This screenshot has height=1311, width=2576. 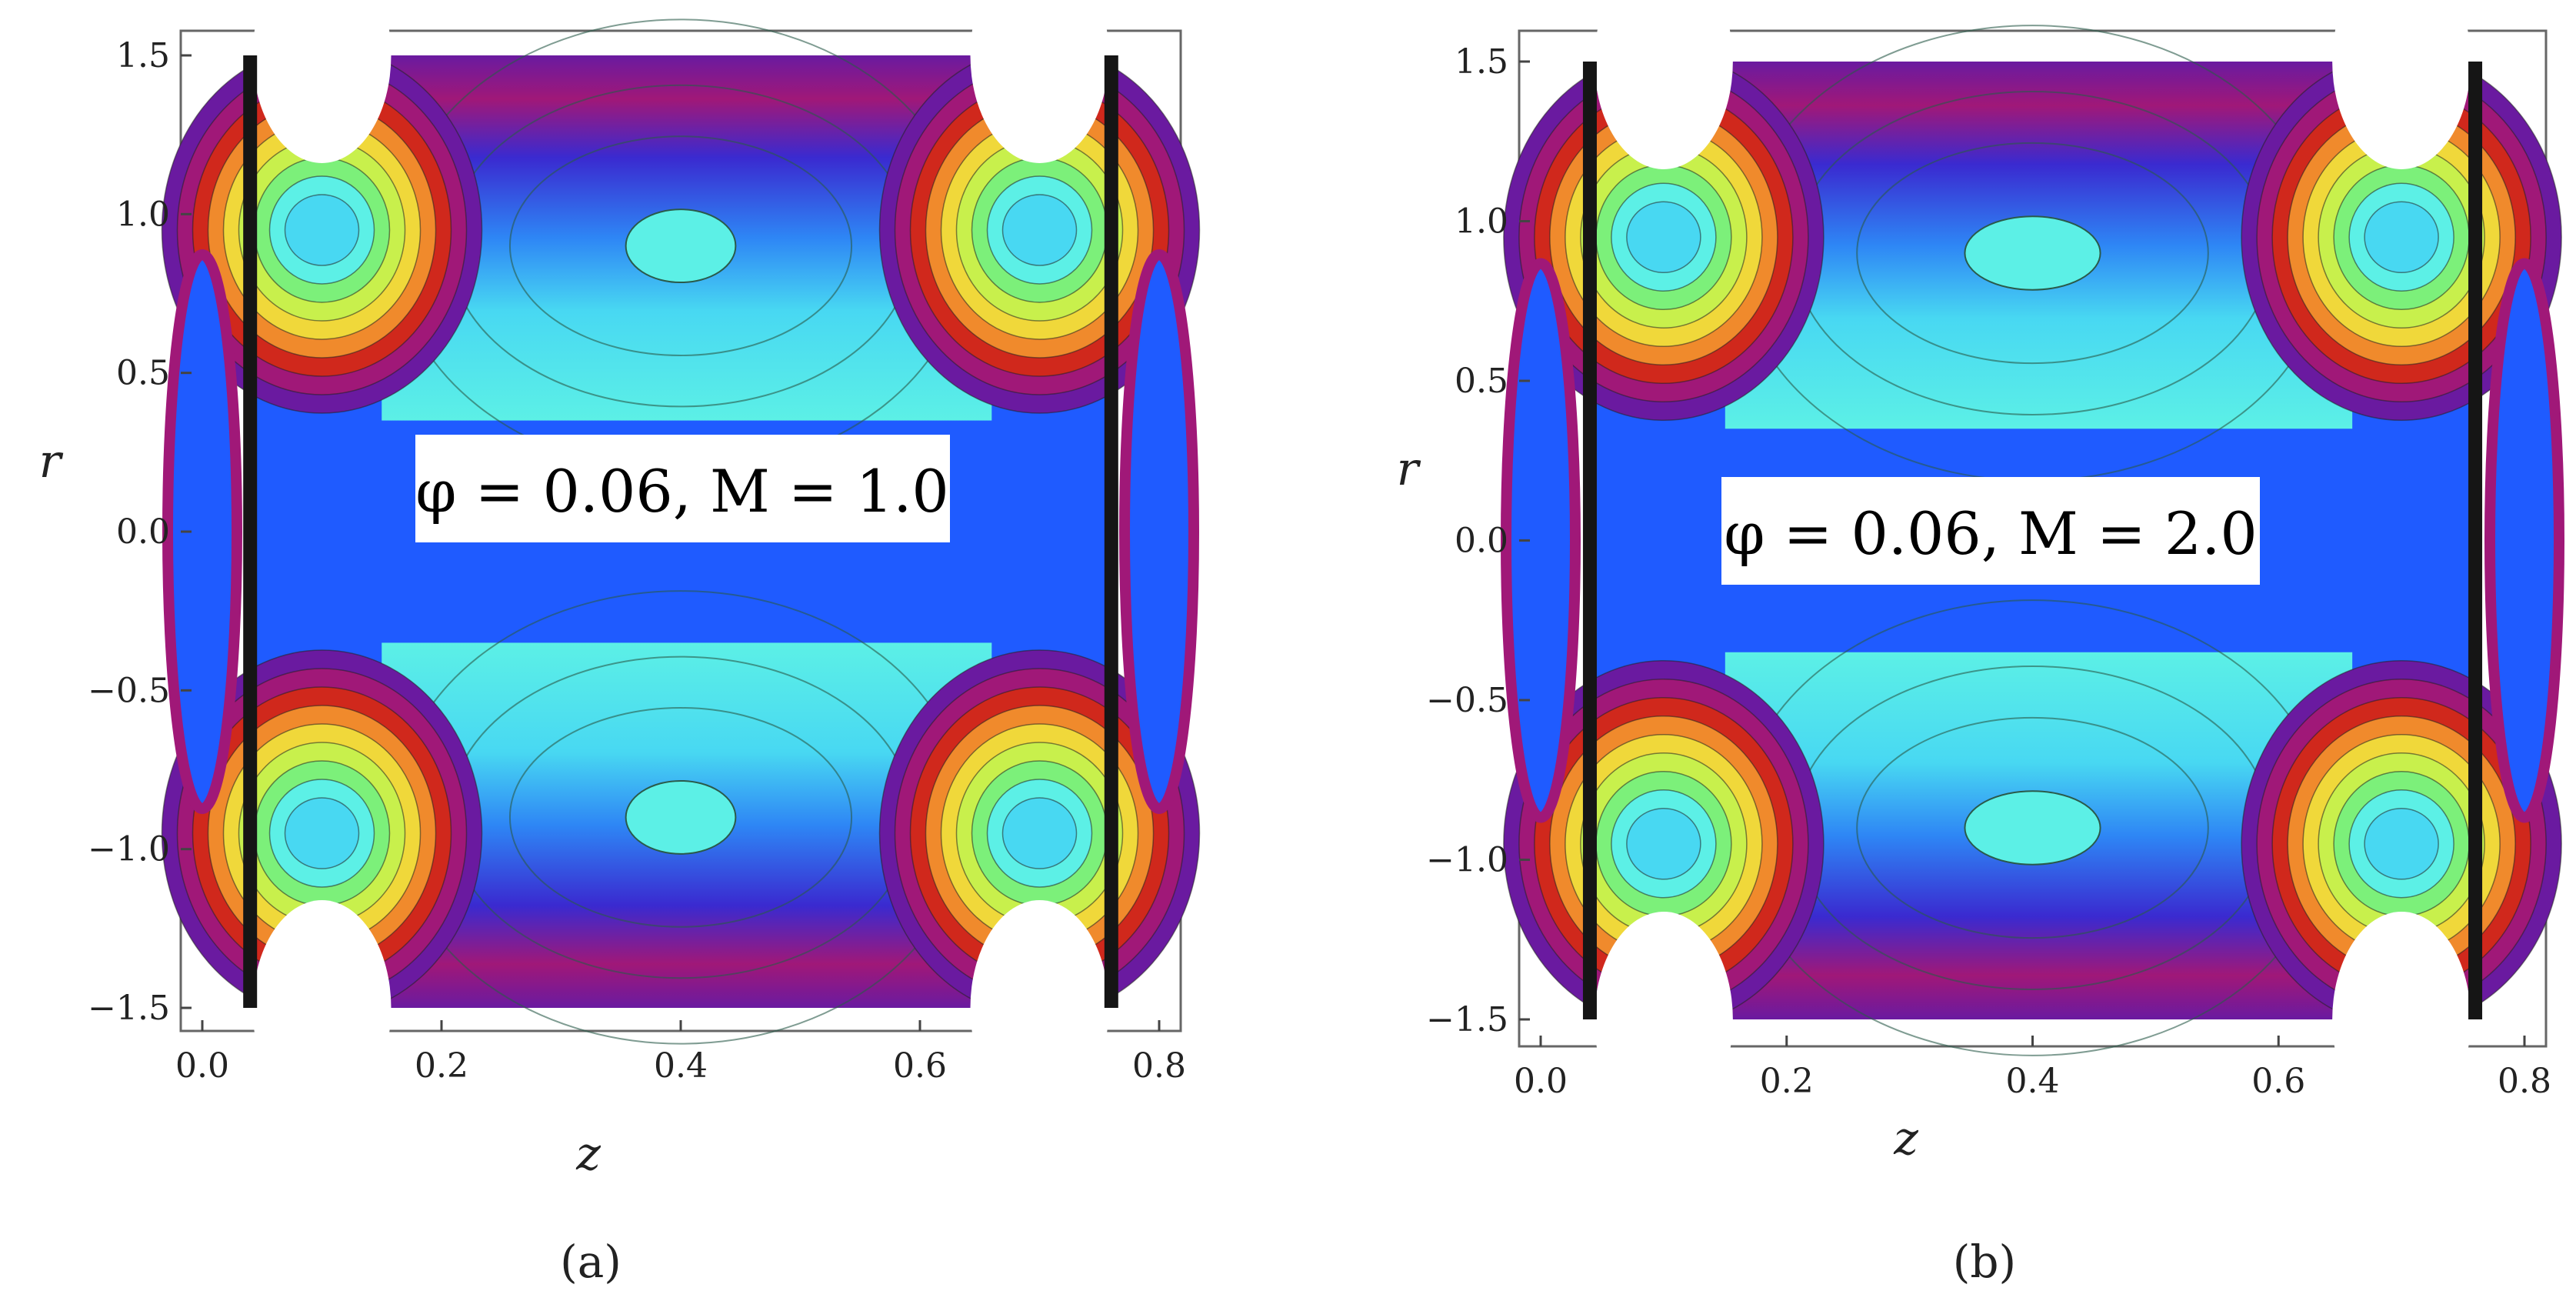 I want to click on annotation-box: φ = 0.06, M = 1.0, so click(x=682, y=488).